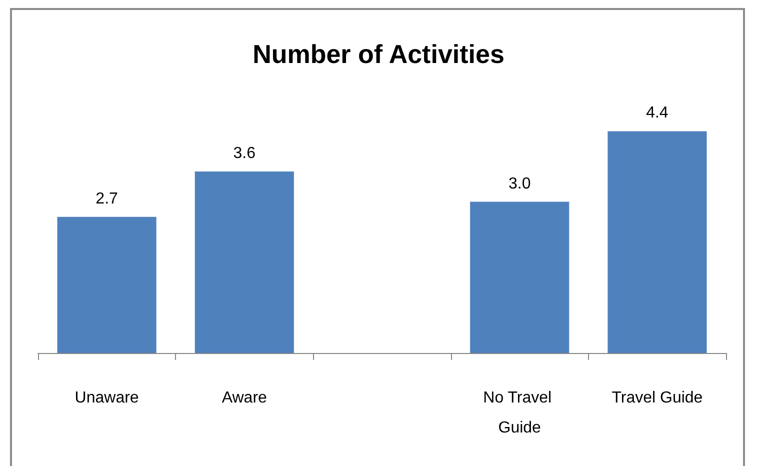 Image resolution: width=757 pixels, height=466 pixels. I want to click on x-tick-label: No Travel Guide, so click(519, 413).